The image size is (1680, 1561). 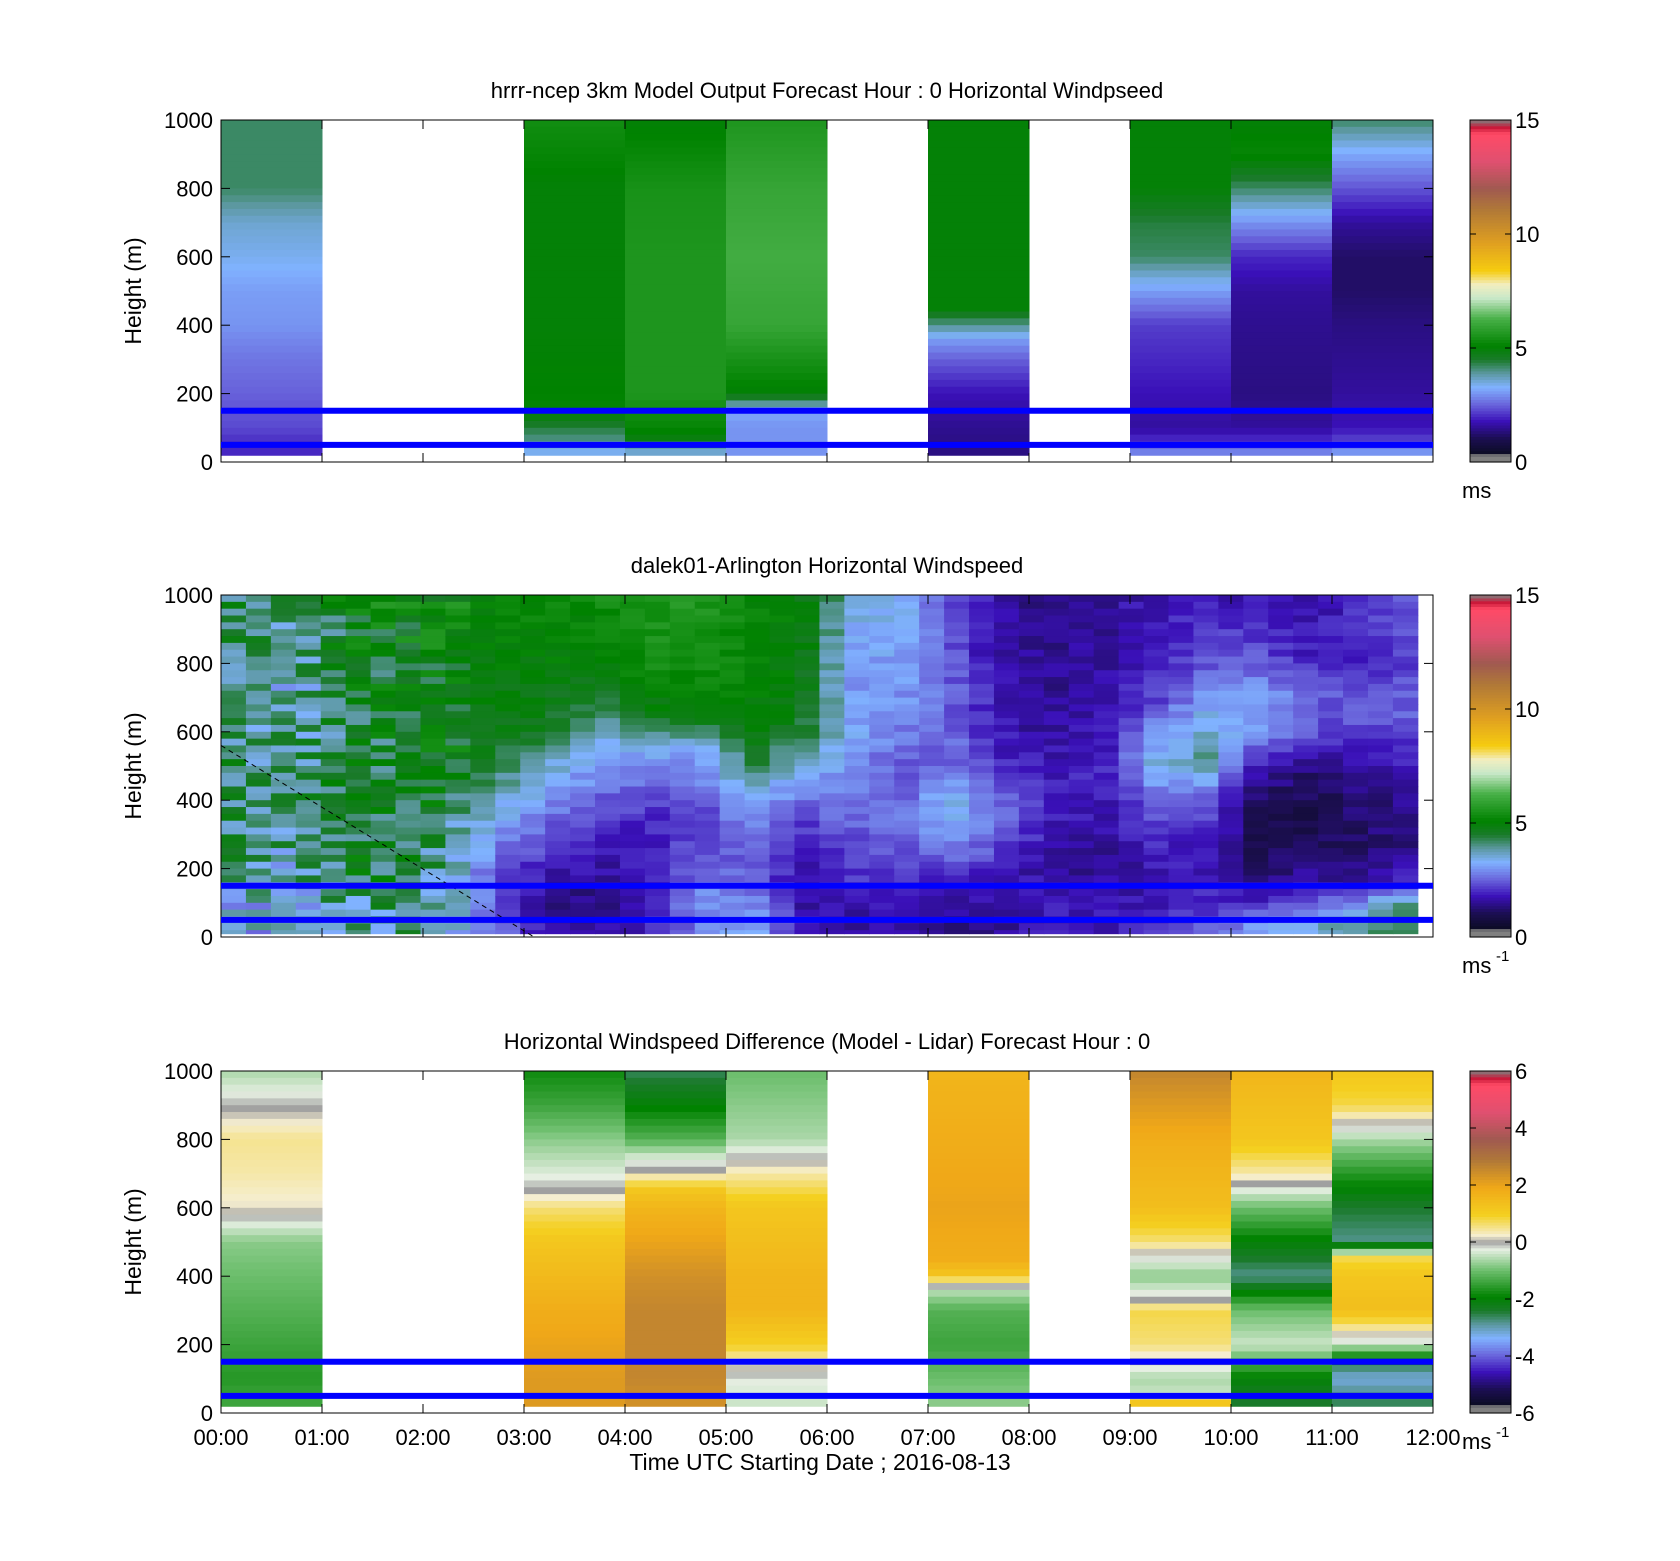 What do you see at coordinates (1476, 1441) in the screenshot?
I see `colorbar-unit: ms` at bounding box center [1476, 1441].